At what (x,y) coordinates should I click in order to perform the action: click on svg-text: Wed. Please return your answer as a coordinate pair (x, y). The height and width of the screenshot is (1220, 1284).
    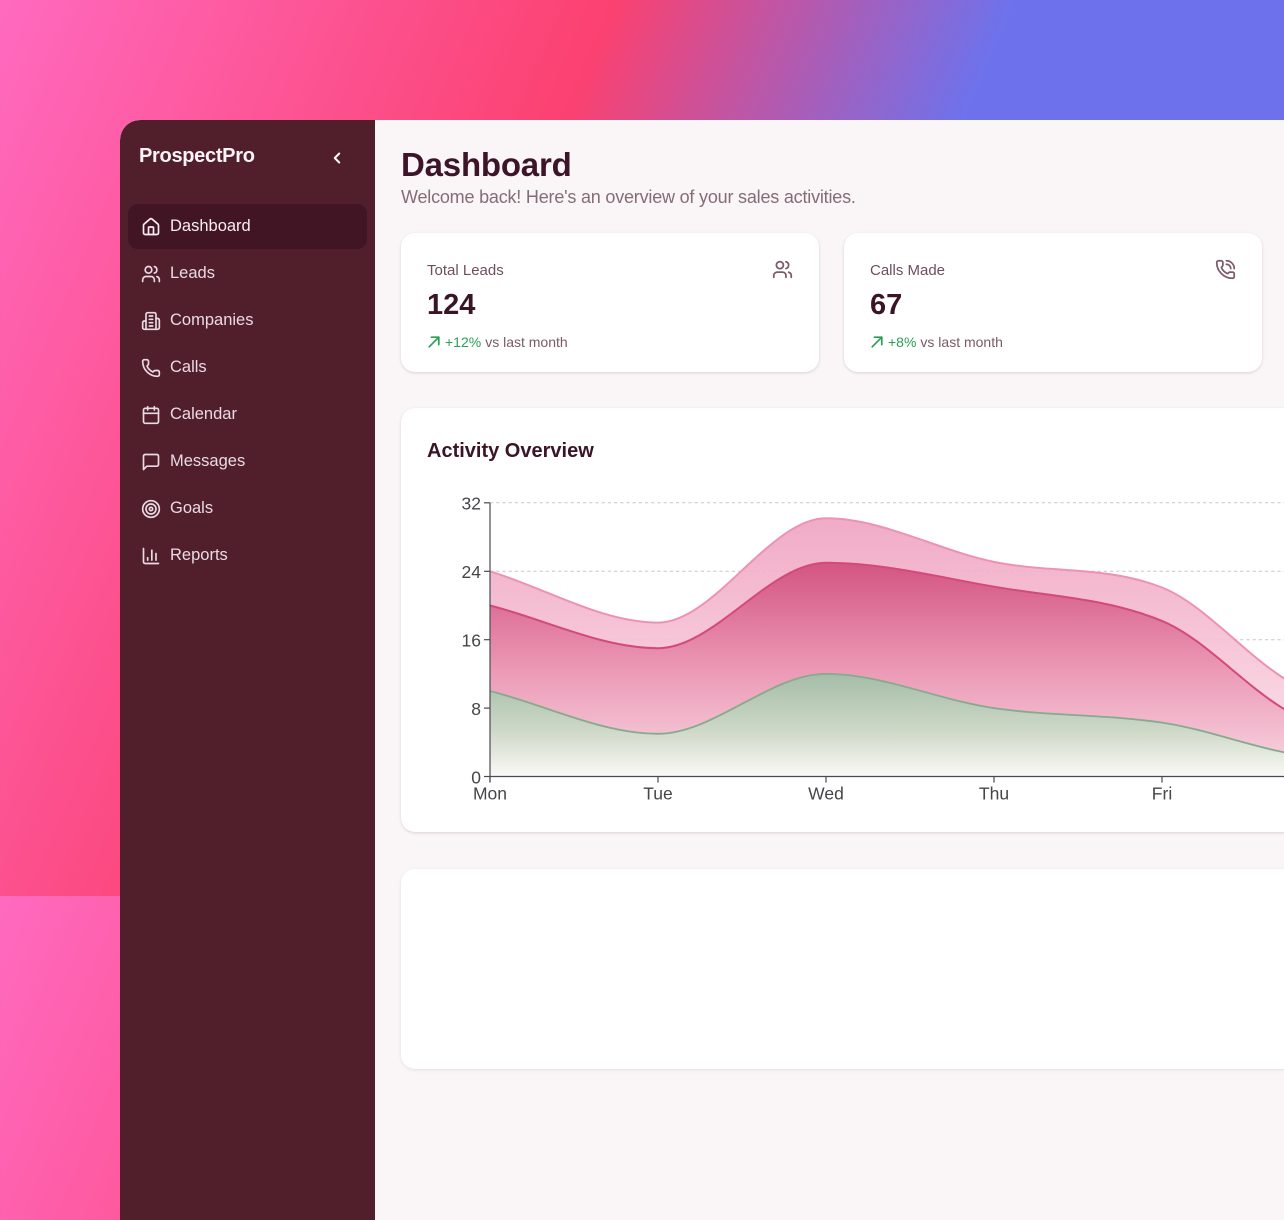
    Looking at the image, I should click on (826, 792).